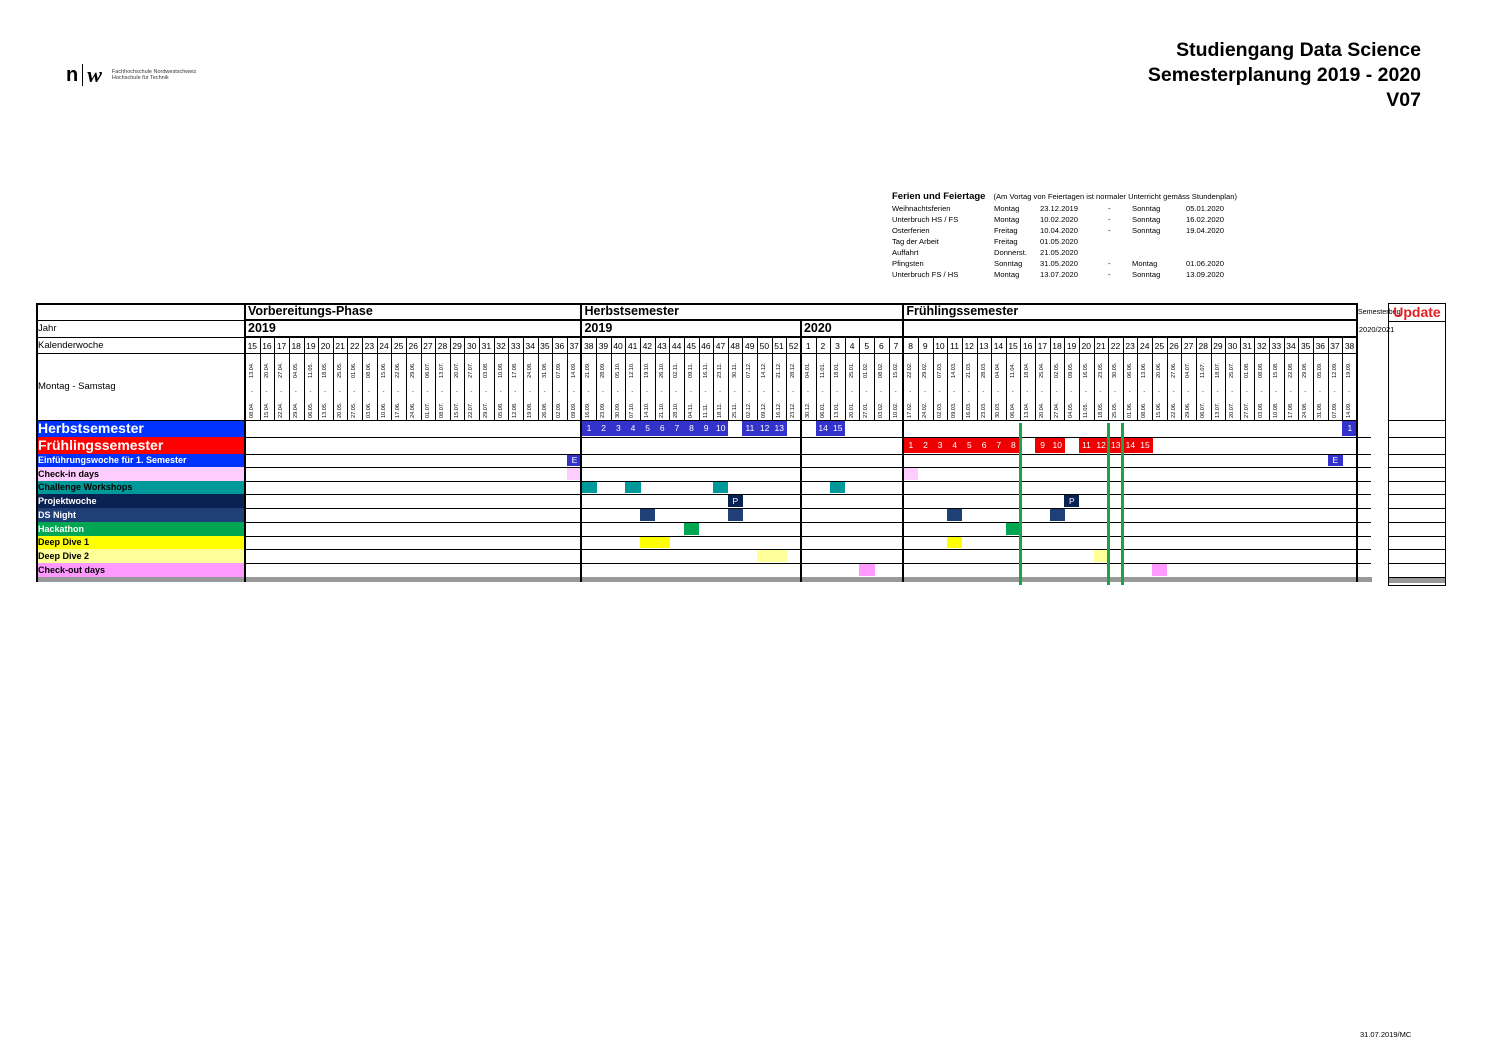  I want to click on holiday-cell: Osterferien, so click(911, 230).